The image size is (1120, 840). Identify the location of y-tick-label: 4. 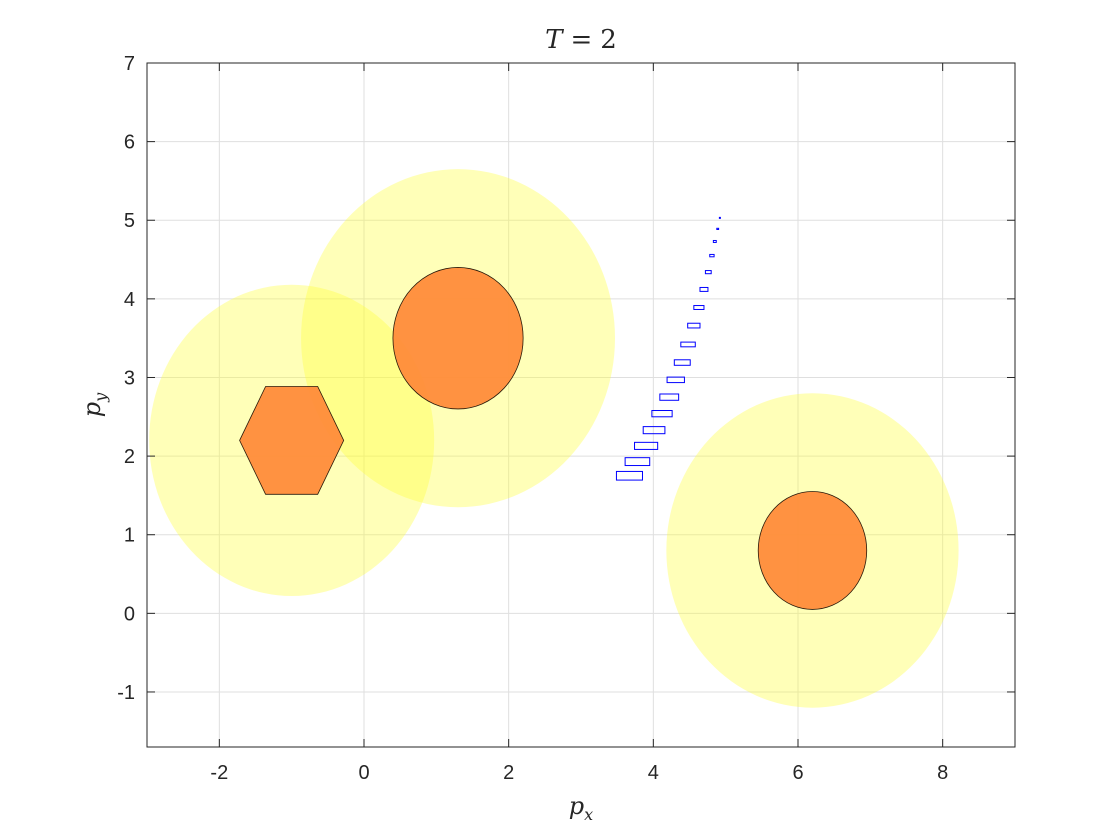
(129, 300).